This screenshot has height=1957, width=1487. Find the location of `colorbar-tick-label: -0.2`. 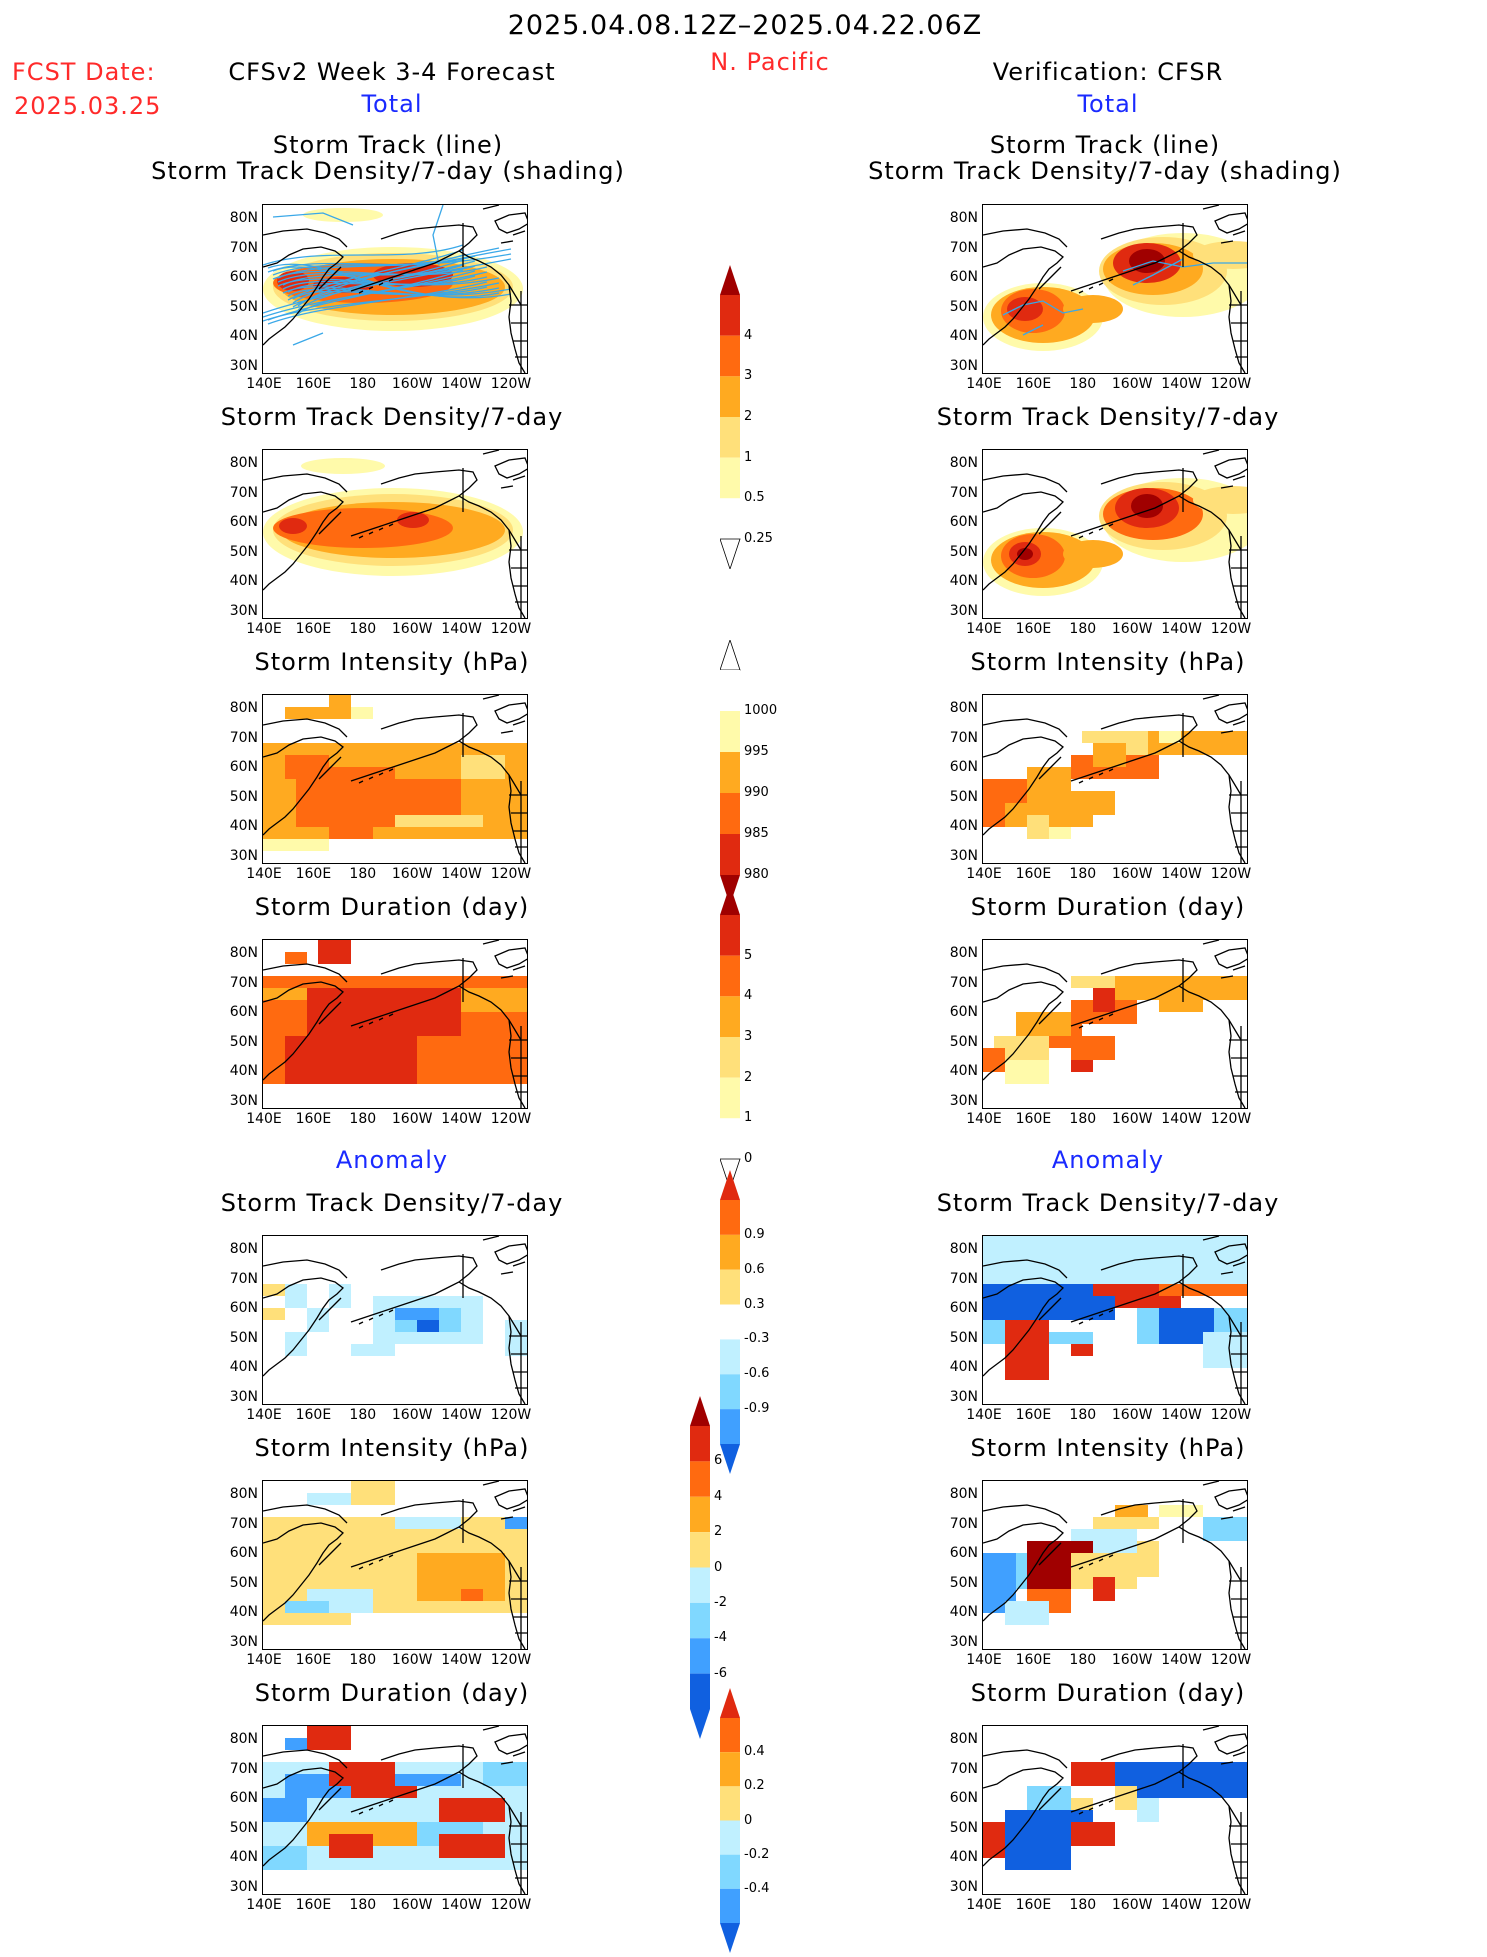

colorbar-tick-label: -0.2 is located at coordinates (757, 1854).